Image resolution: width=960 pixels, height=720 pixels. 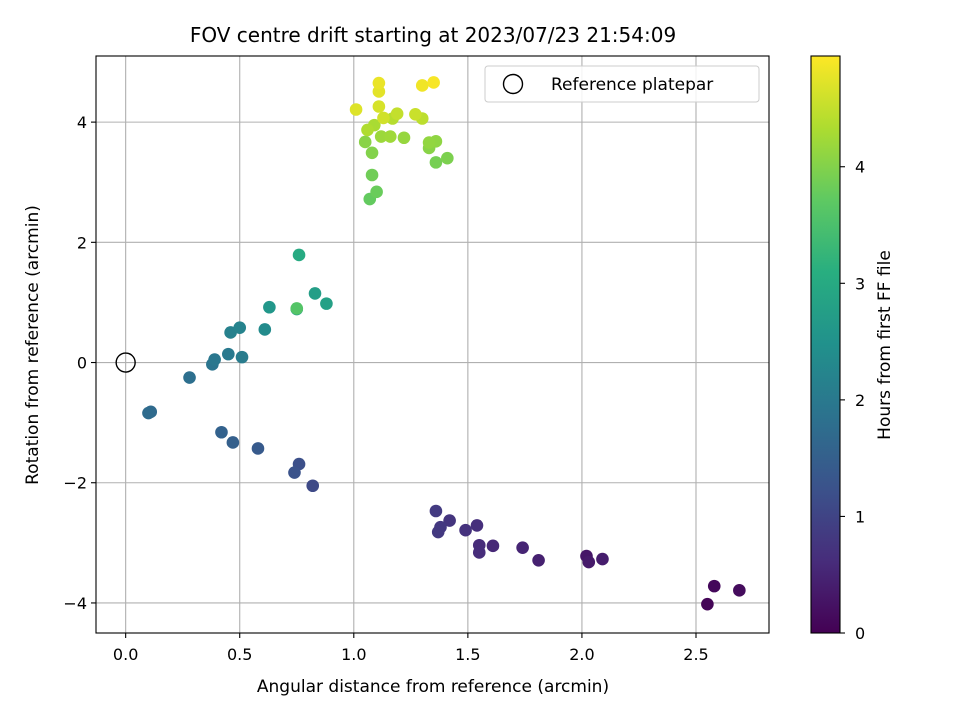 I want to click on x-tick-label: 0.5, so click(x=239, y=654).